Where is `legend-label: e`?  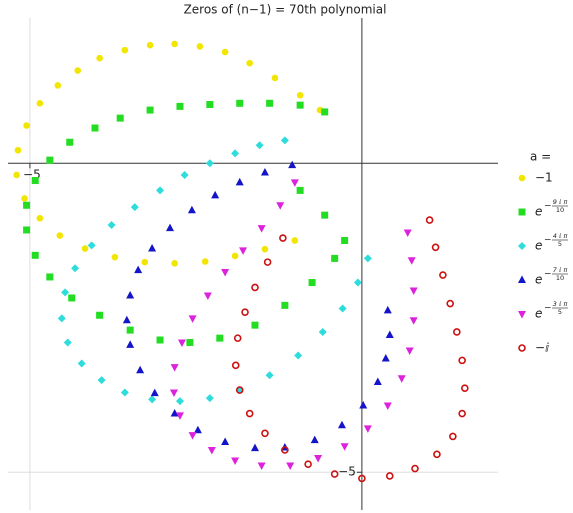
legend-label: e is located at coordinates (538, 314).